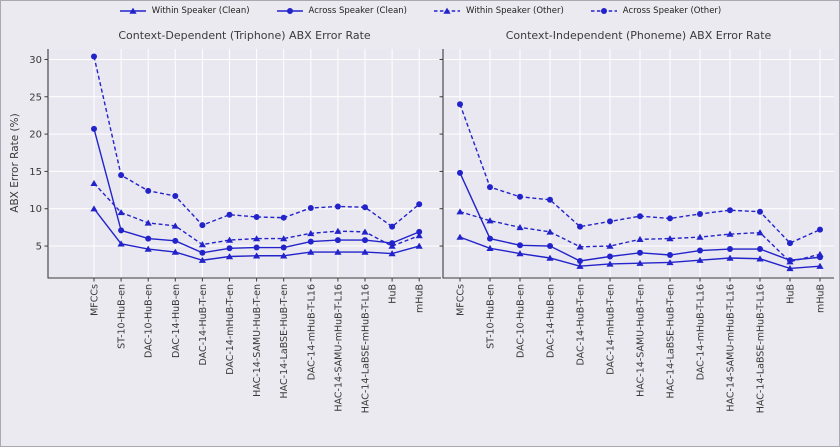 Image resolution: width=840 pixels, height=447 pixels. Describe the element at coordinates (791, 294) in the screenshot. I see `x-tick-label: HuB` at that location.